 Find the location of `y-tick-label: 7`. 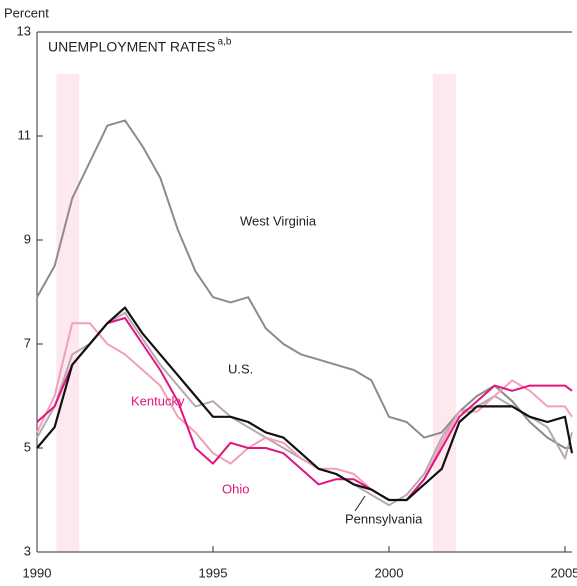

y-tick-label: 7 is located at coordinates (27, 342).